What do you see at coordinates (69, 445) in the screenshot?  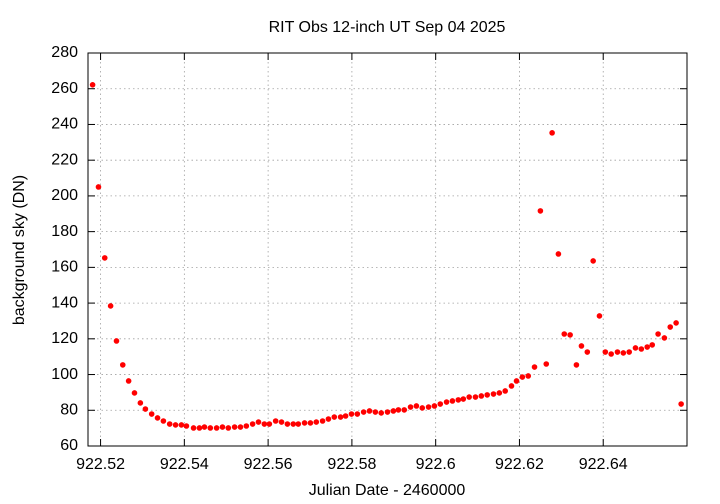 I see `y-tick-label: 60` at bounding box center [69, 445].